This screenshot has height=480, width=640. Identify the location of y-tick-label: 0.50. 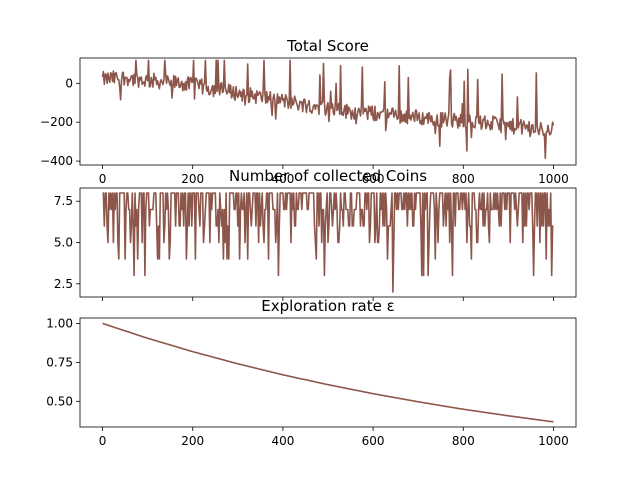
(59, 401).